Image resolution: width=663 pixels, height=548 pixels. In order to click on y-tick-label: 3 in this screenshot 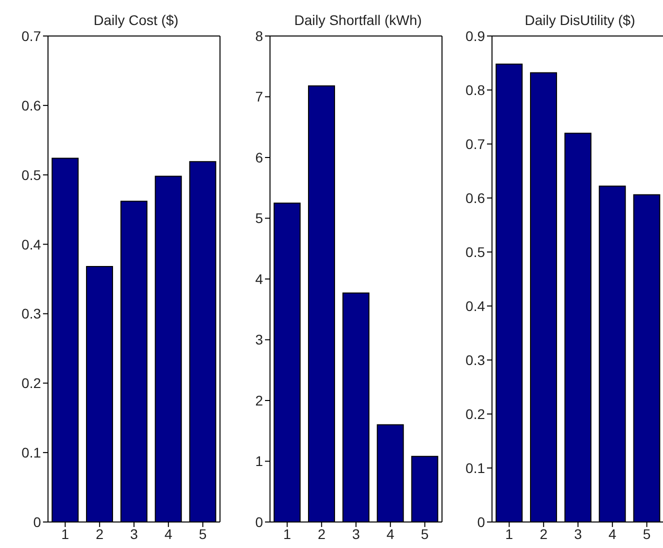, I will do `click(259, 340)`.